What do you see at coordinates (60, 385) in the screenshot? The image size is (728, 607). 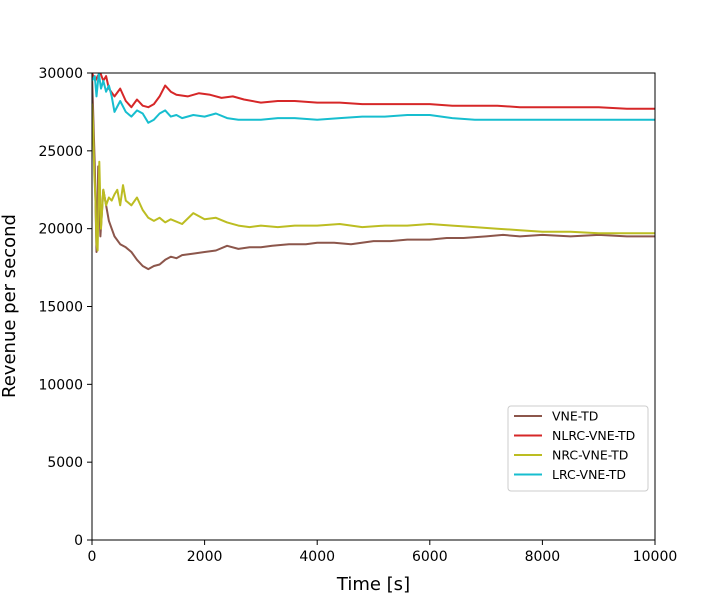 I see `y-tick-label: 10000` at bounding box center [60, 385].